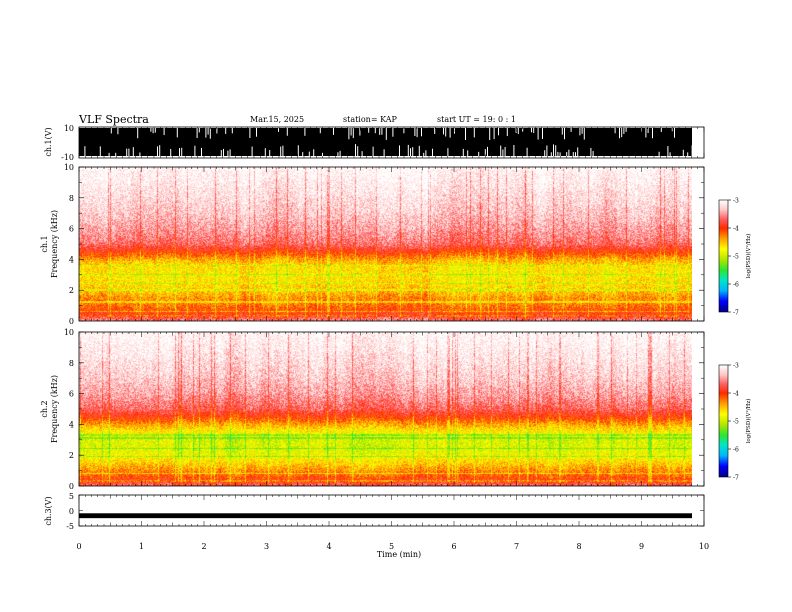 Image resolution: width=792 pixels, height=612 pixels. I want to click on time-tick-label: 2, so click(203, 546).